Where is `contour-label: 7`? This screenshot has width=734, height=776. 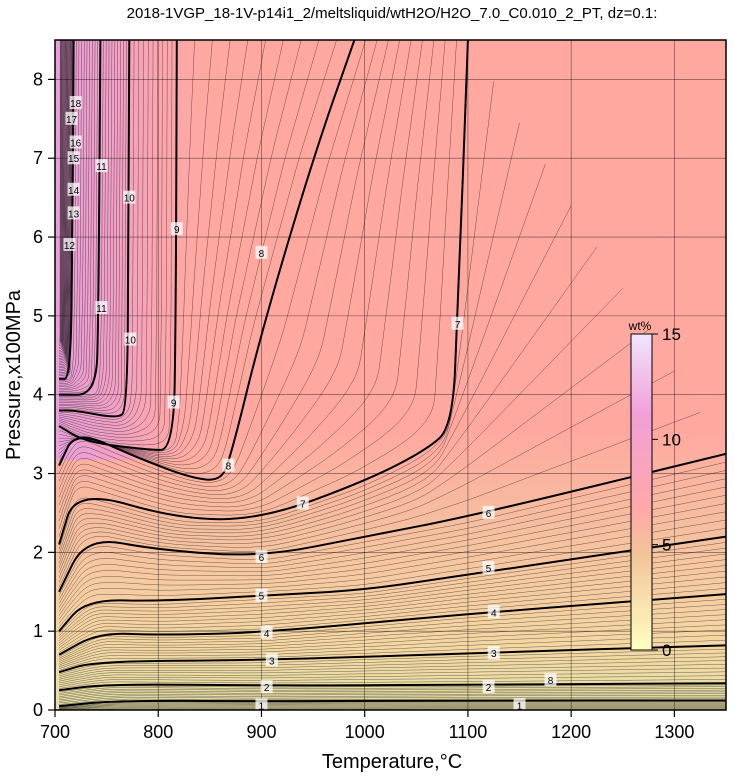 contour-label: 7 is located at coordinates (303, 504).